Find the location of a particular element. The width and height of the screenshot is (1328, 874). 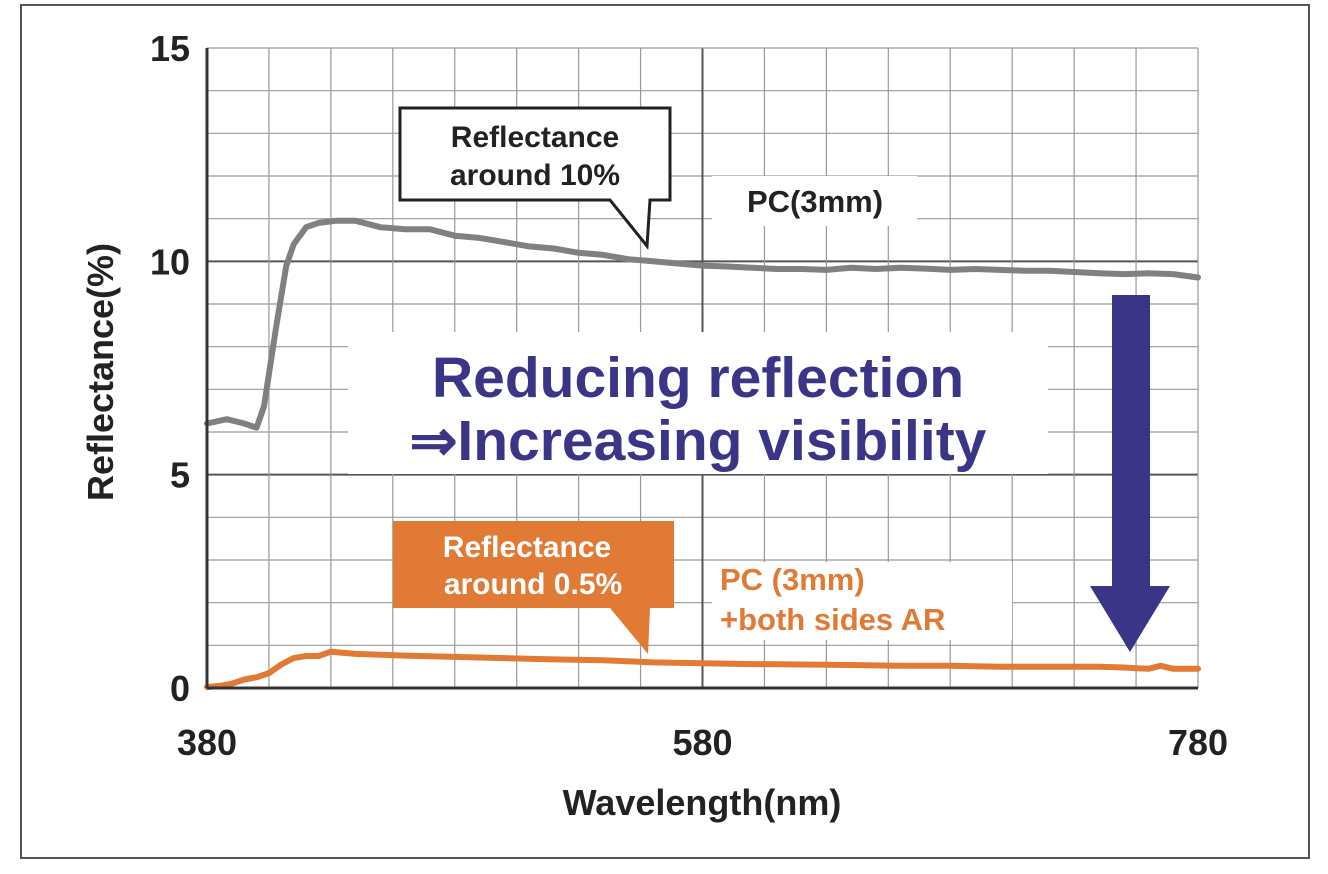

label-ar-background is located at coordinates (862, 601).